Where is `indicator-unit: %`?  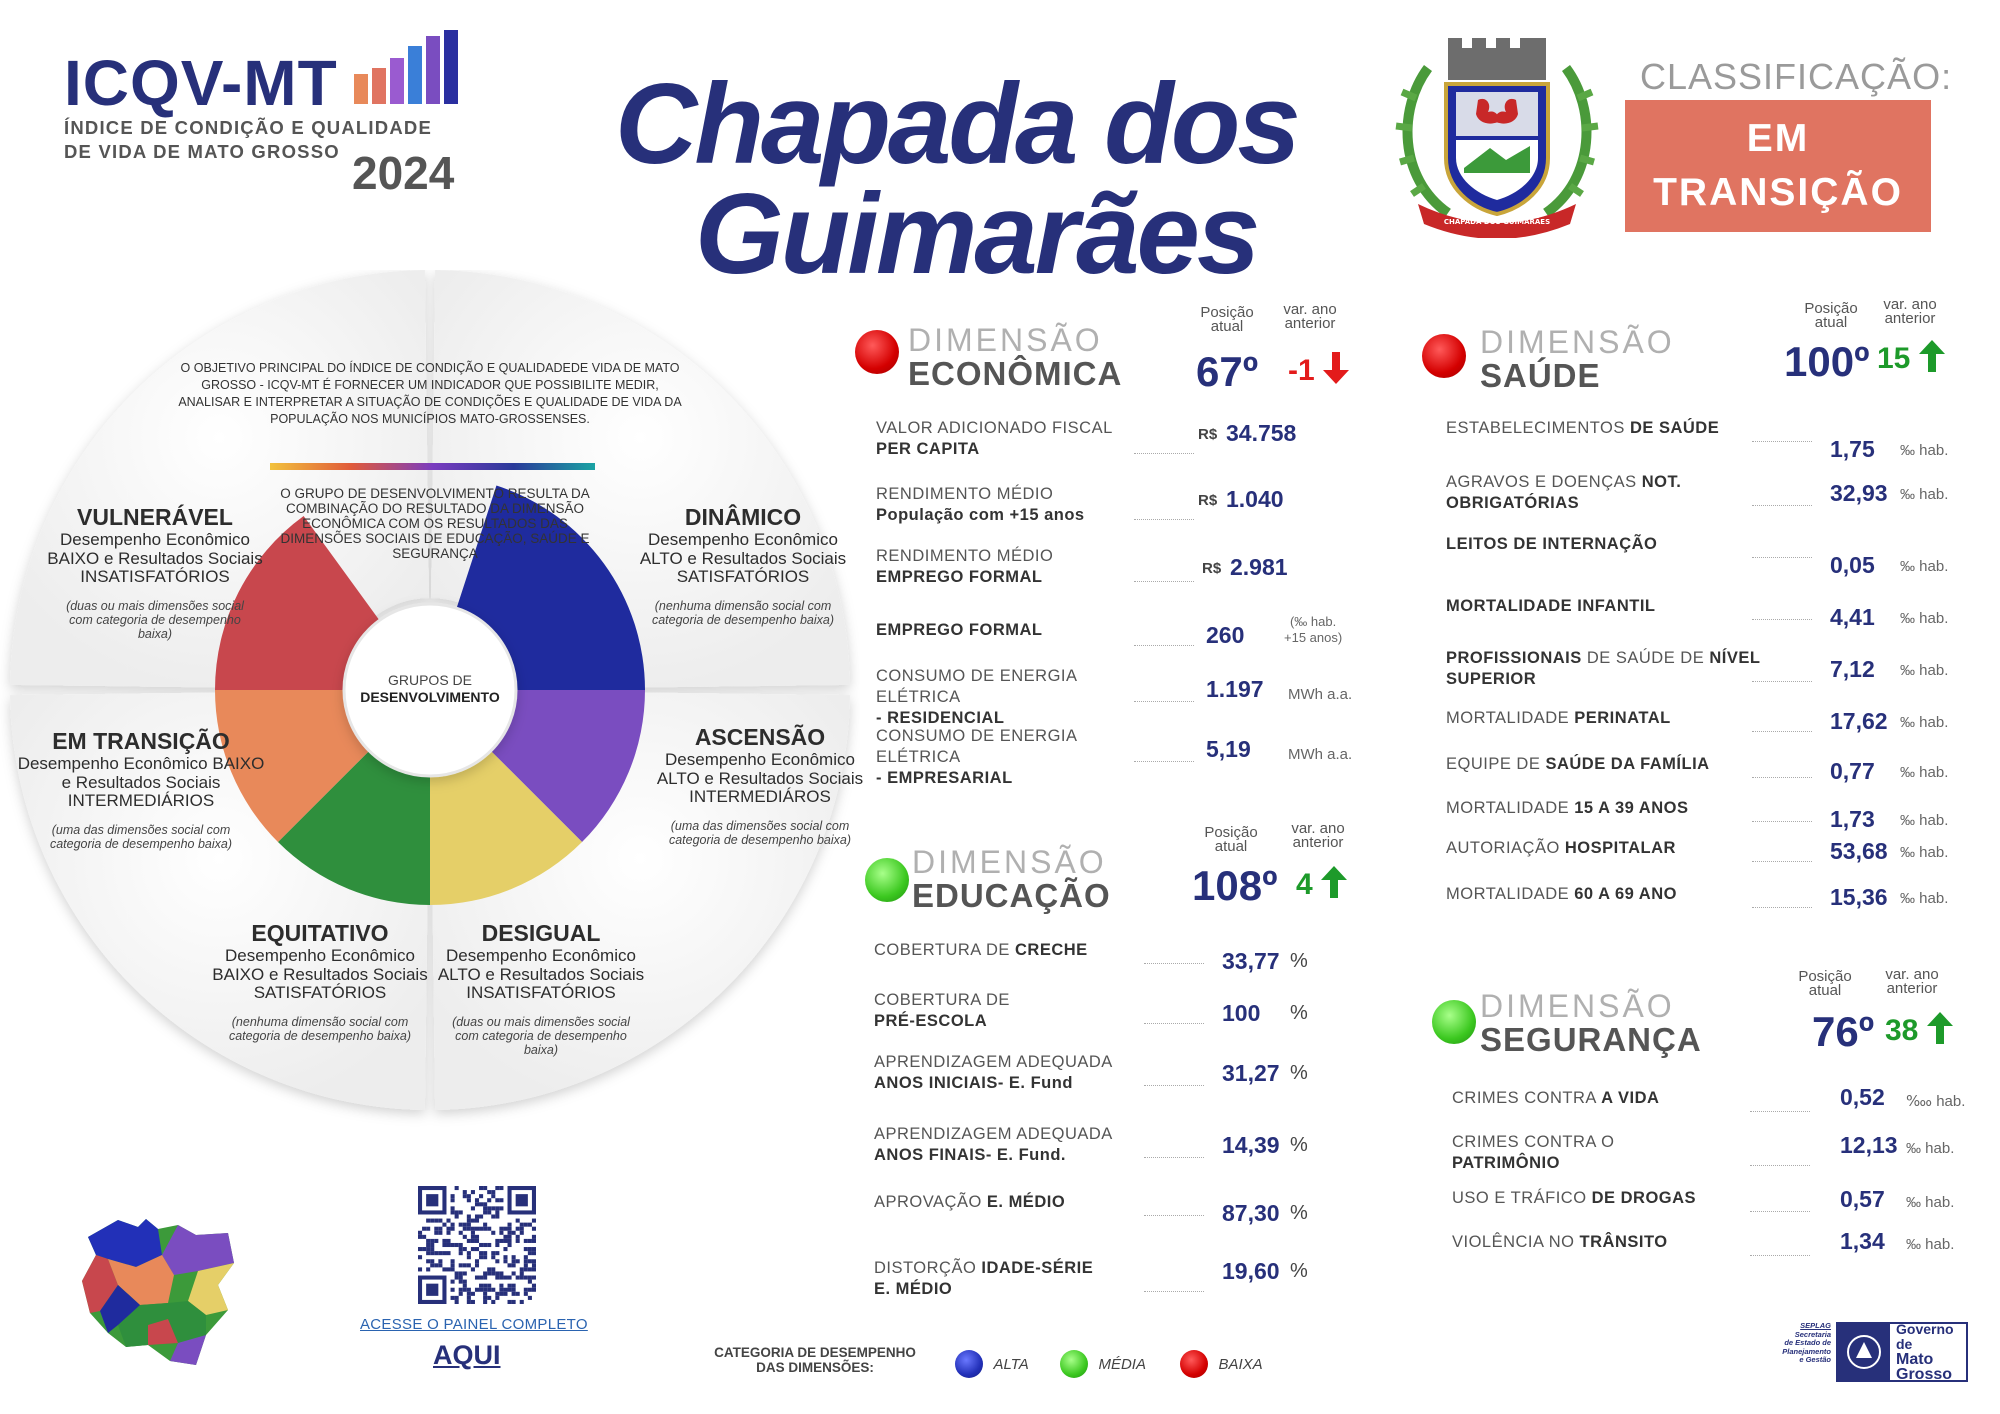 indicator-unit: % is located at coordinates (1299, 1213).